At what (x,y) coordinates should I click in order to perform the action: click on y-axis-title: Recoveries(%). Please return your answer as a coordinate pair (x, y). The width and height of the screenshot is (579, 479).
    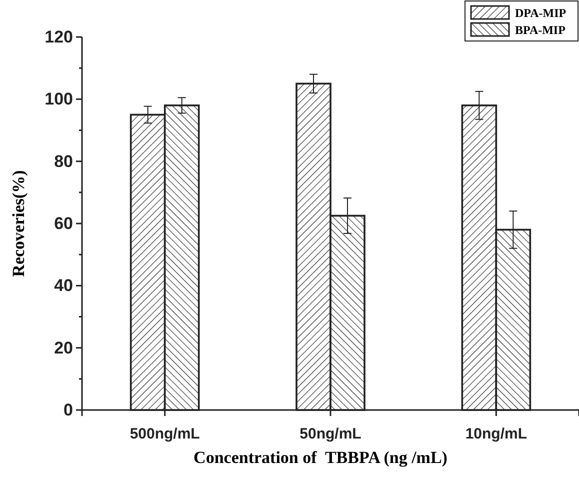
    Looking at the image, I should click on (18, 223).